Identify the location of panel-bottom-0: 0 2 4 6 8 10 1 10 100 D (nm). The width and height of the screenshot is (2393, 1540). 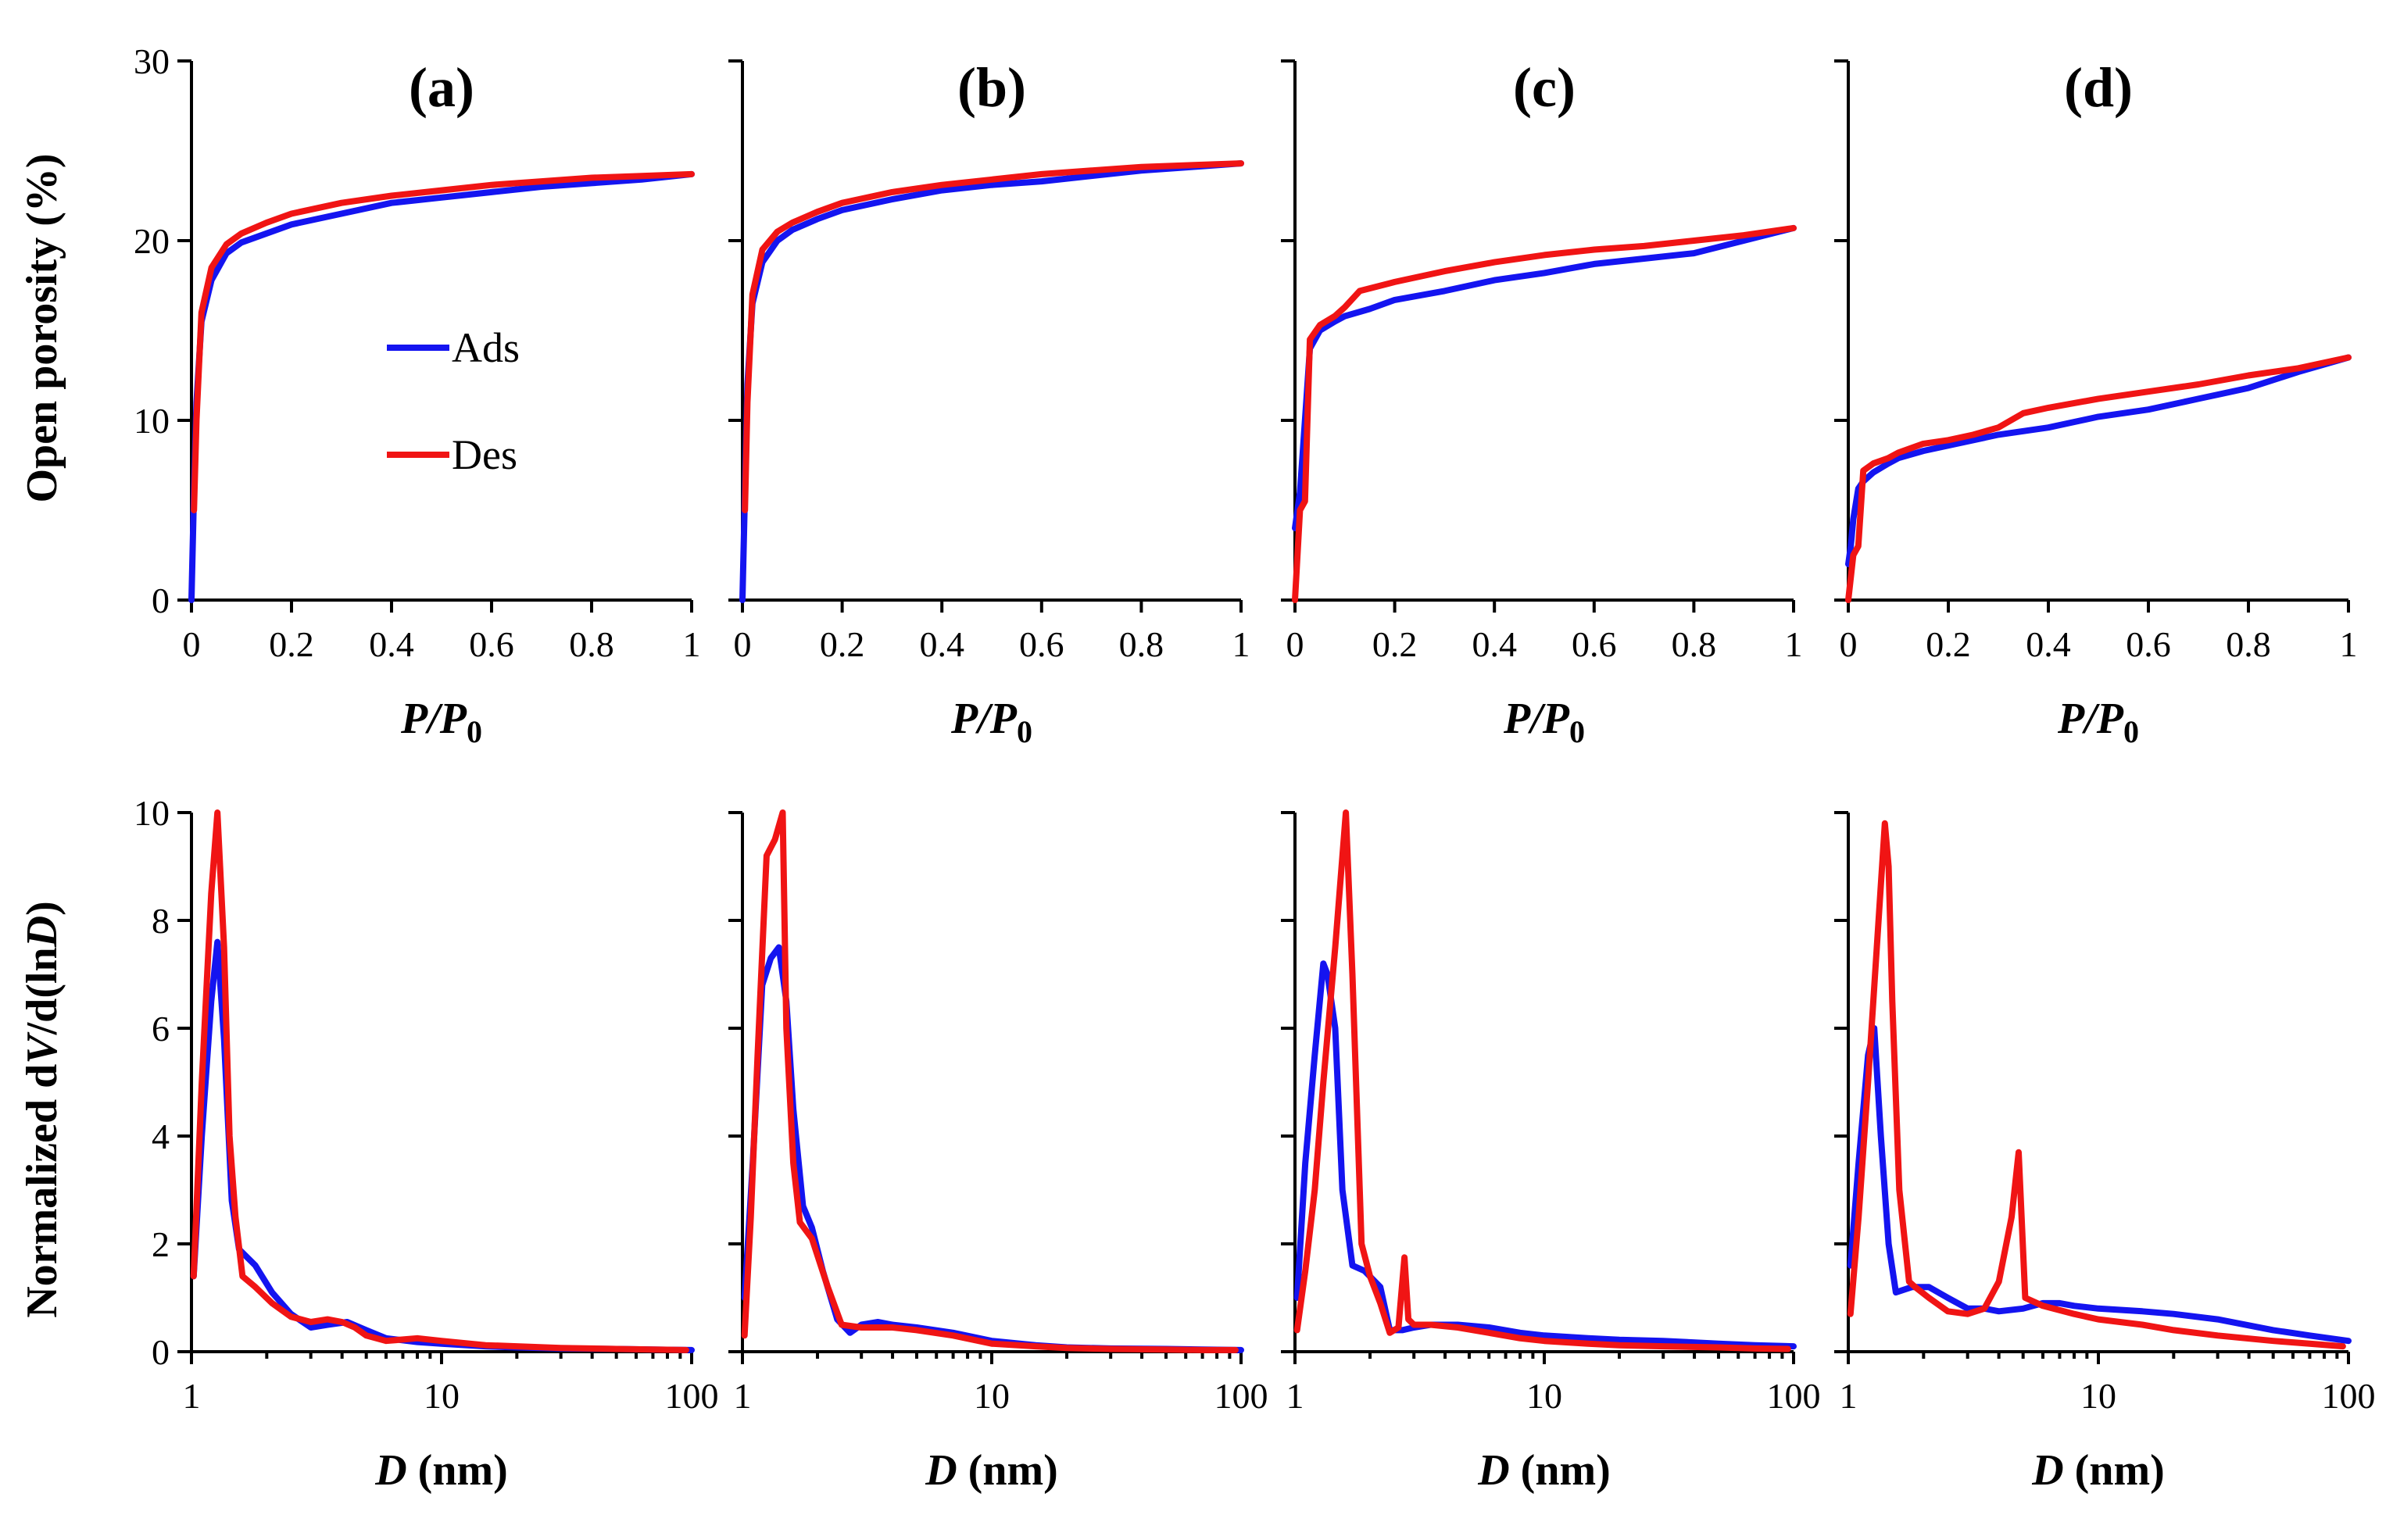
(426, 1144).